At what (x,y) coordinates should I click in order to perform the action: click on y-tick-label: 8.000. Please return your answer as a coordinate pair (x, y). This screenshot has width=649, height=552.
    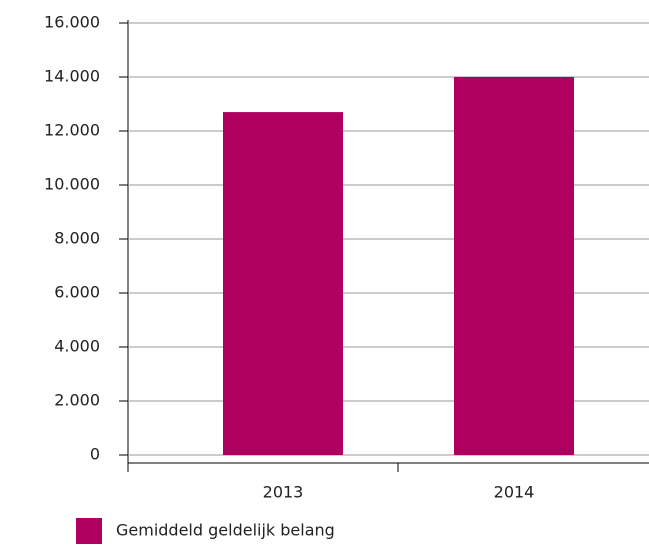
    Looking at the image, I should click on (77, 238).